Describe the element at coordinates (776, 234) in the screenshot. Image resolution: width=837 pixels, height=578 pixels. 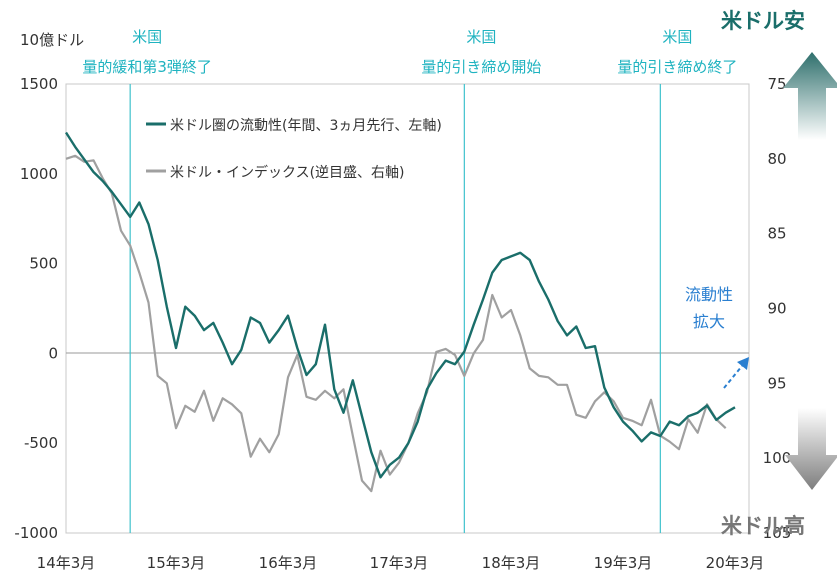
I see `right-tick-label: 85` at that location.